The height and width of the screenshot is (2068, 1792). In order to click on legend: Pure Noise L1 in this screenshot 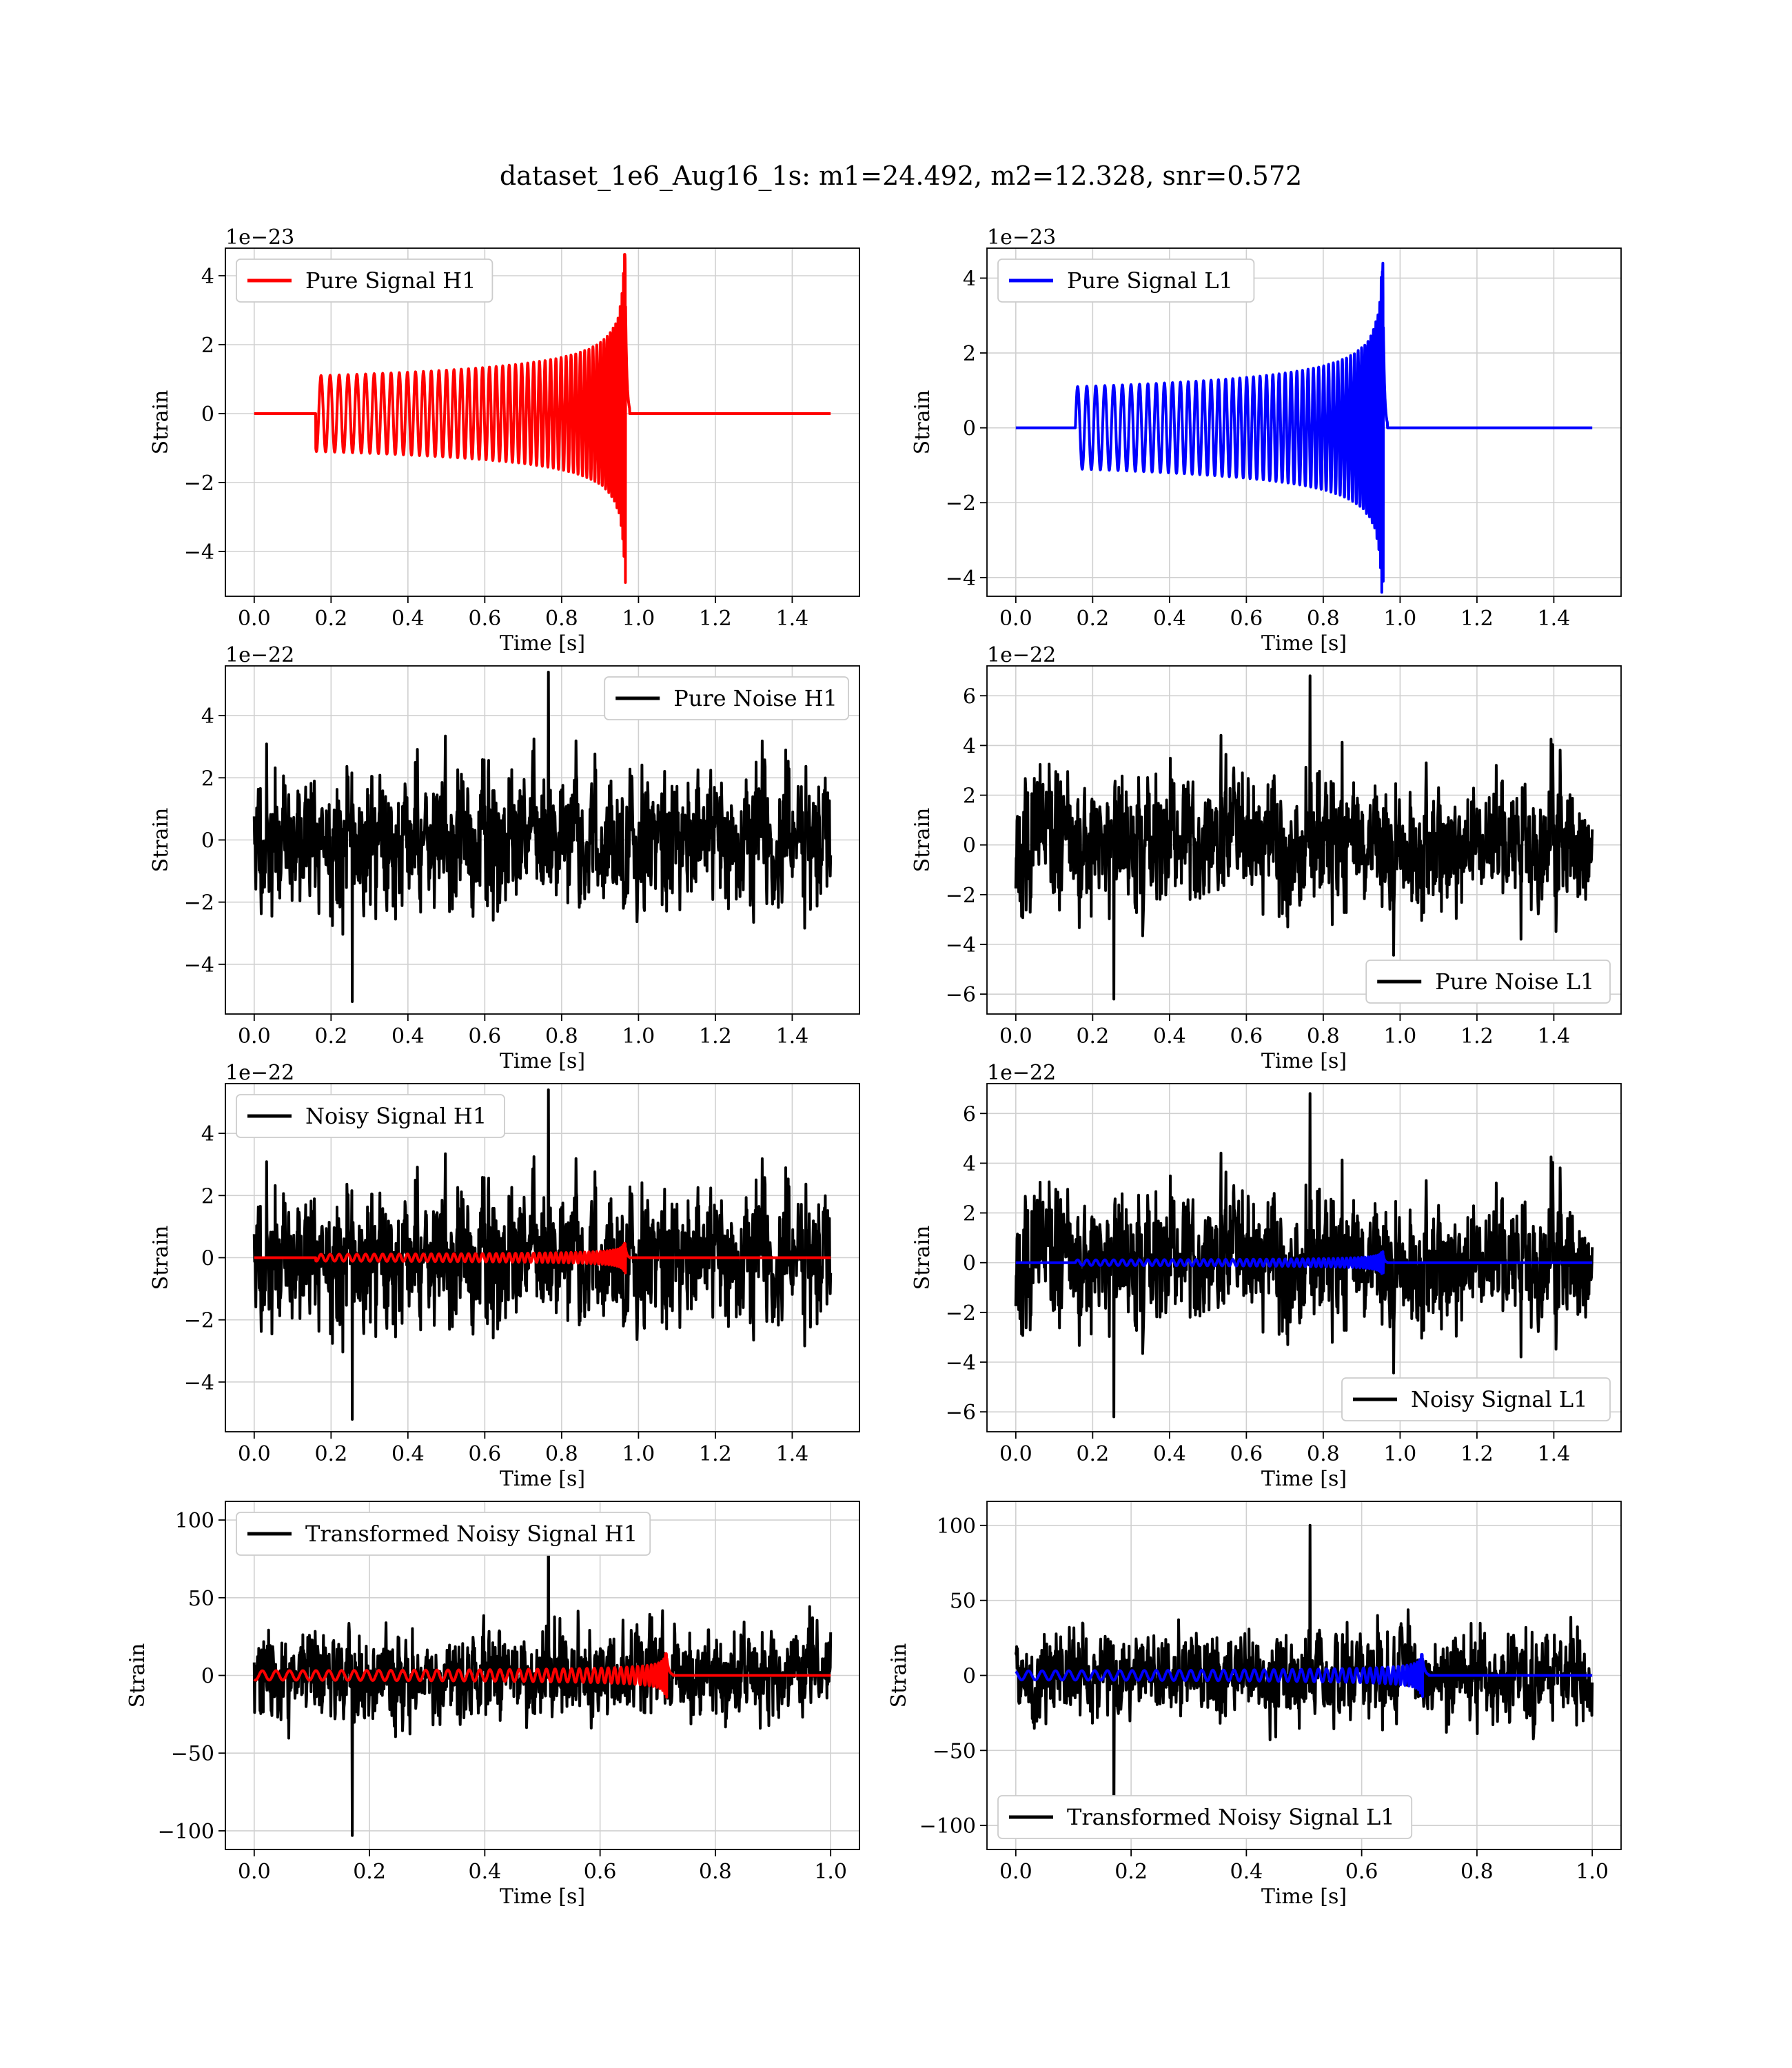, I will do `click(1488, 982)`.